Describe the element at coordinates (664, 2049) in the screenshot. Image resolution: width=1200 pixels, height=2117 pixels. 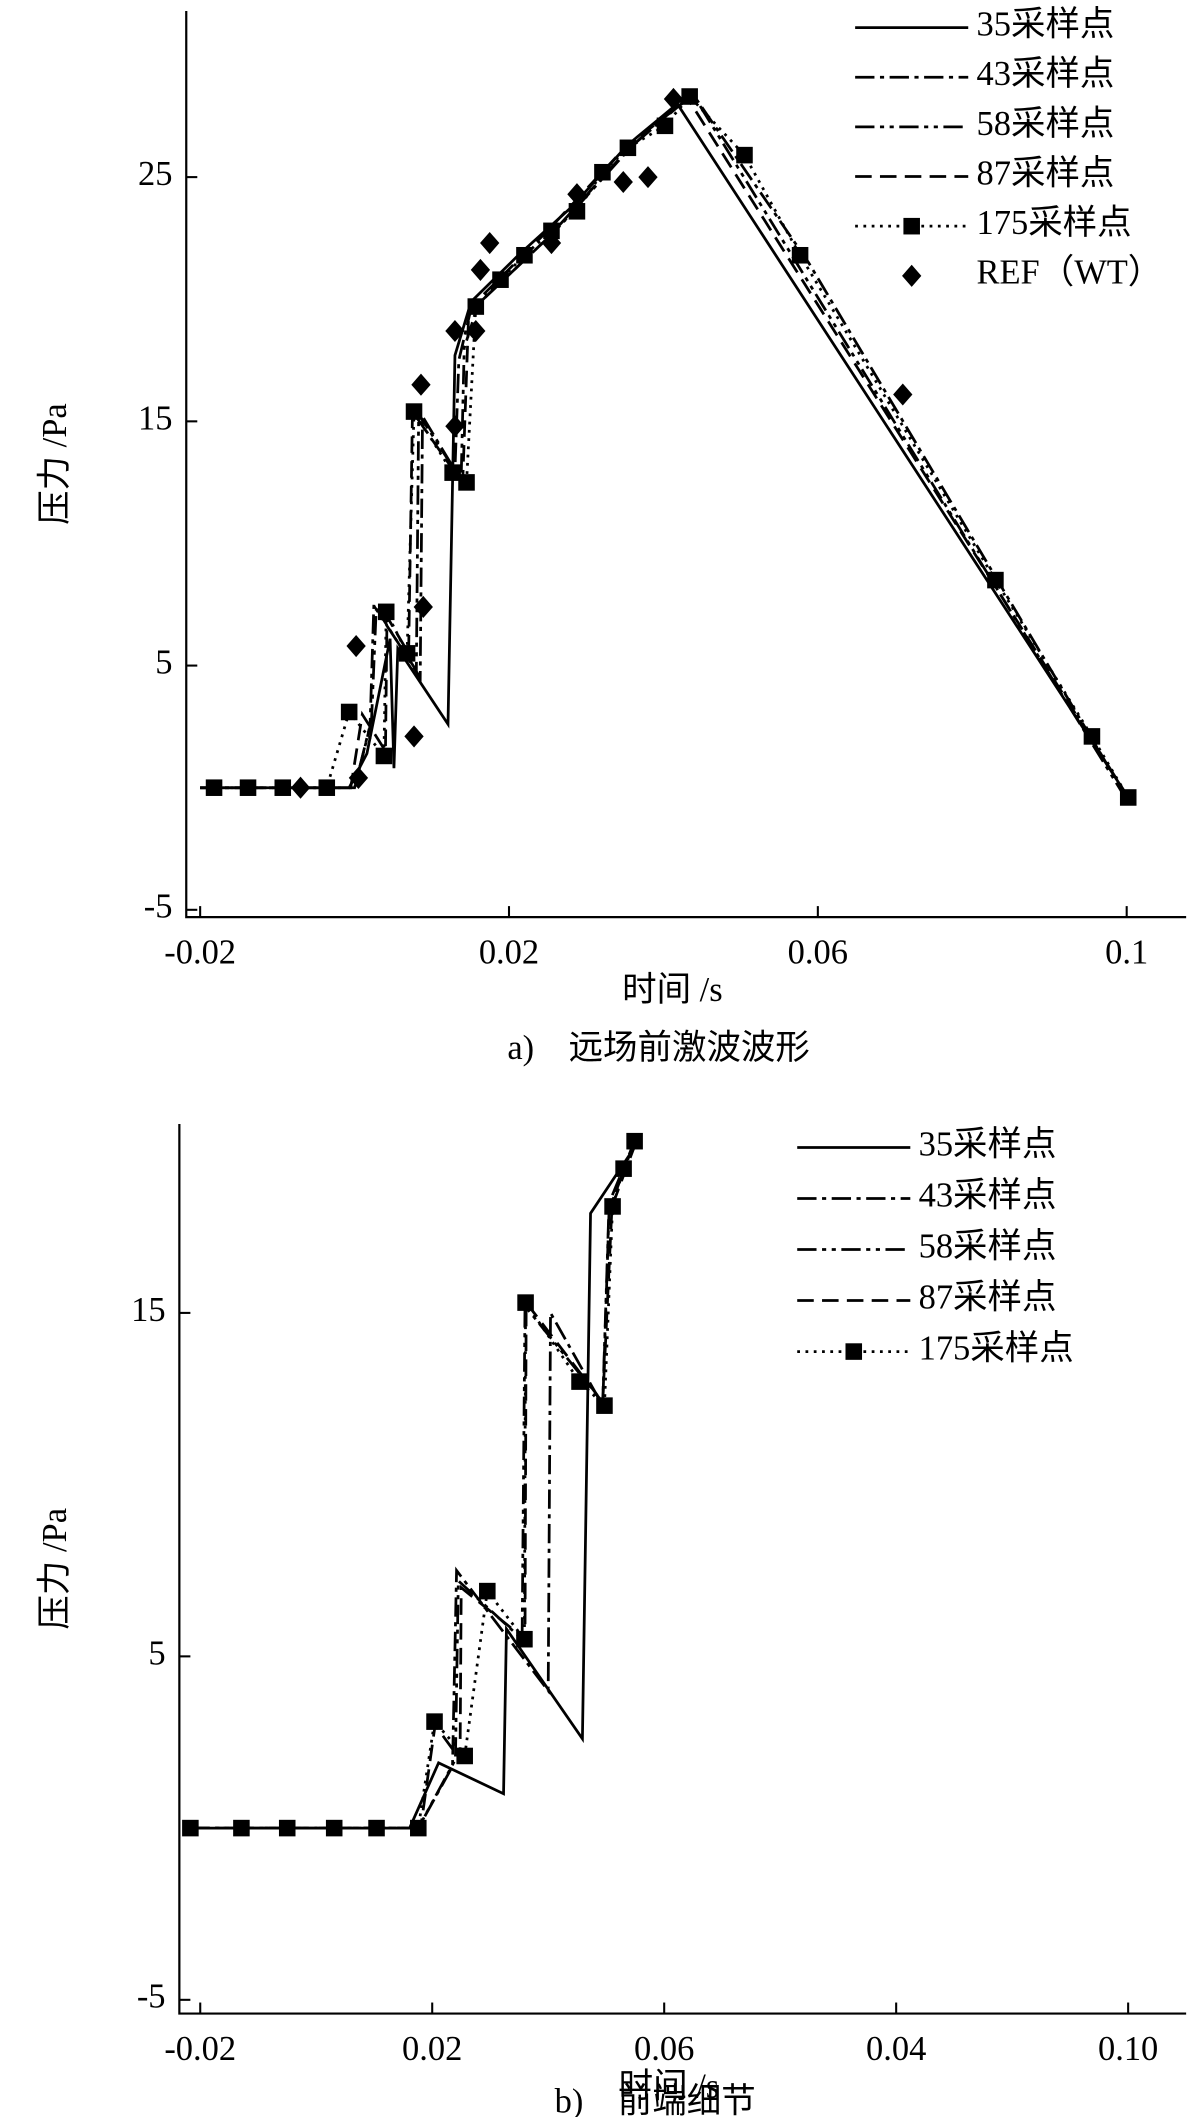
I see `x-tick-label: 0.06` at that location.